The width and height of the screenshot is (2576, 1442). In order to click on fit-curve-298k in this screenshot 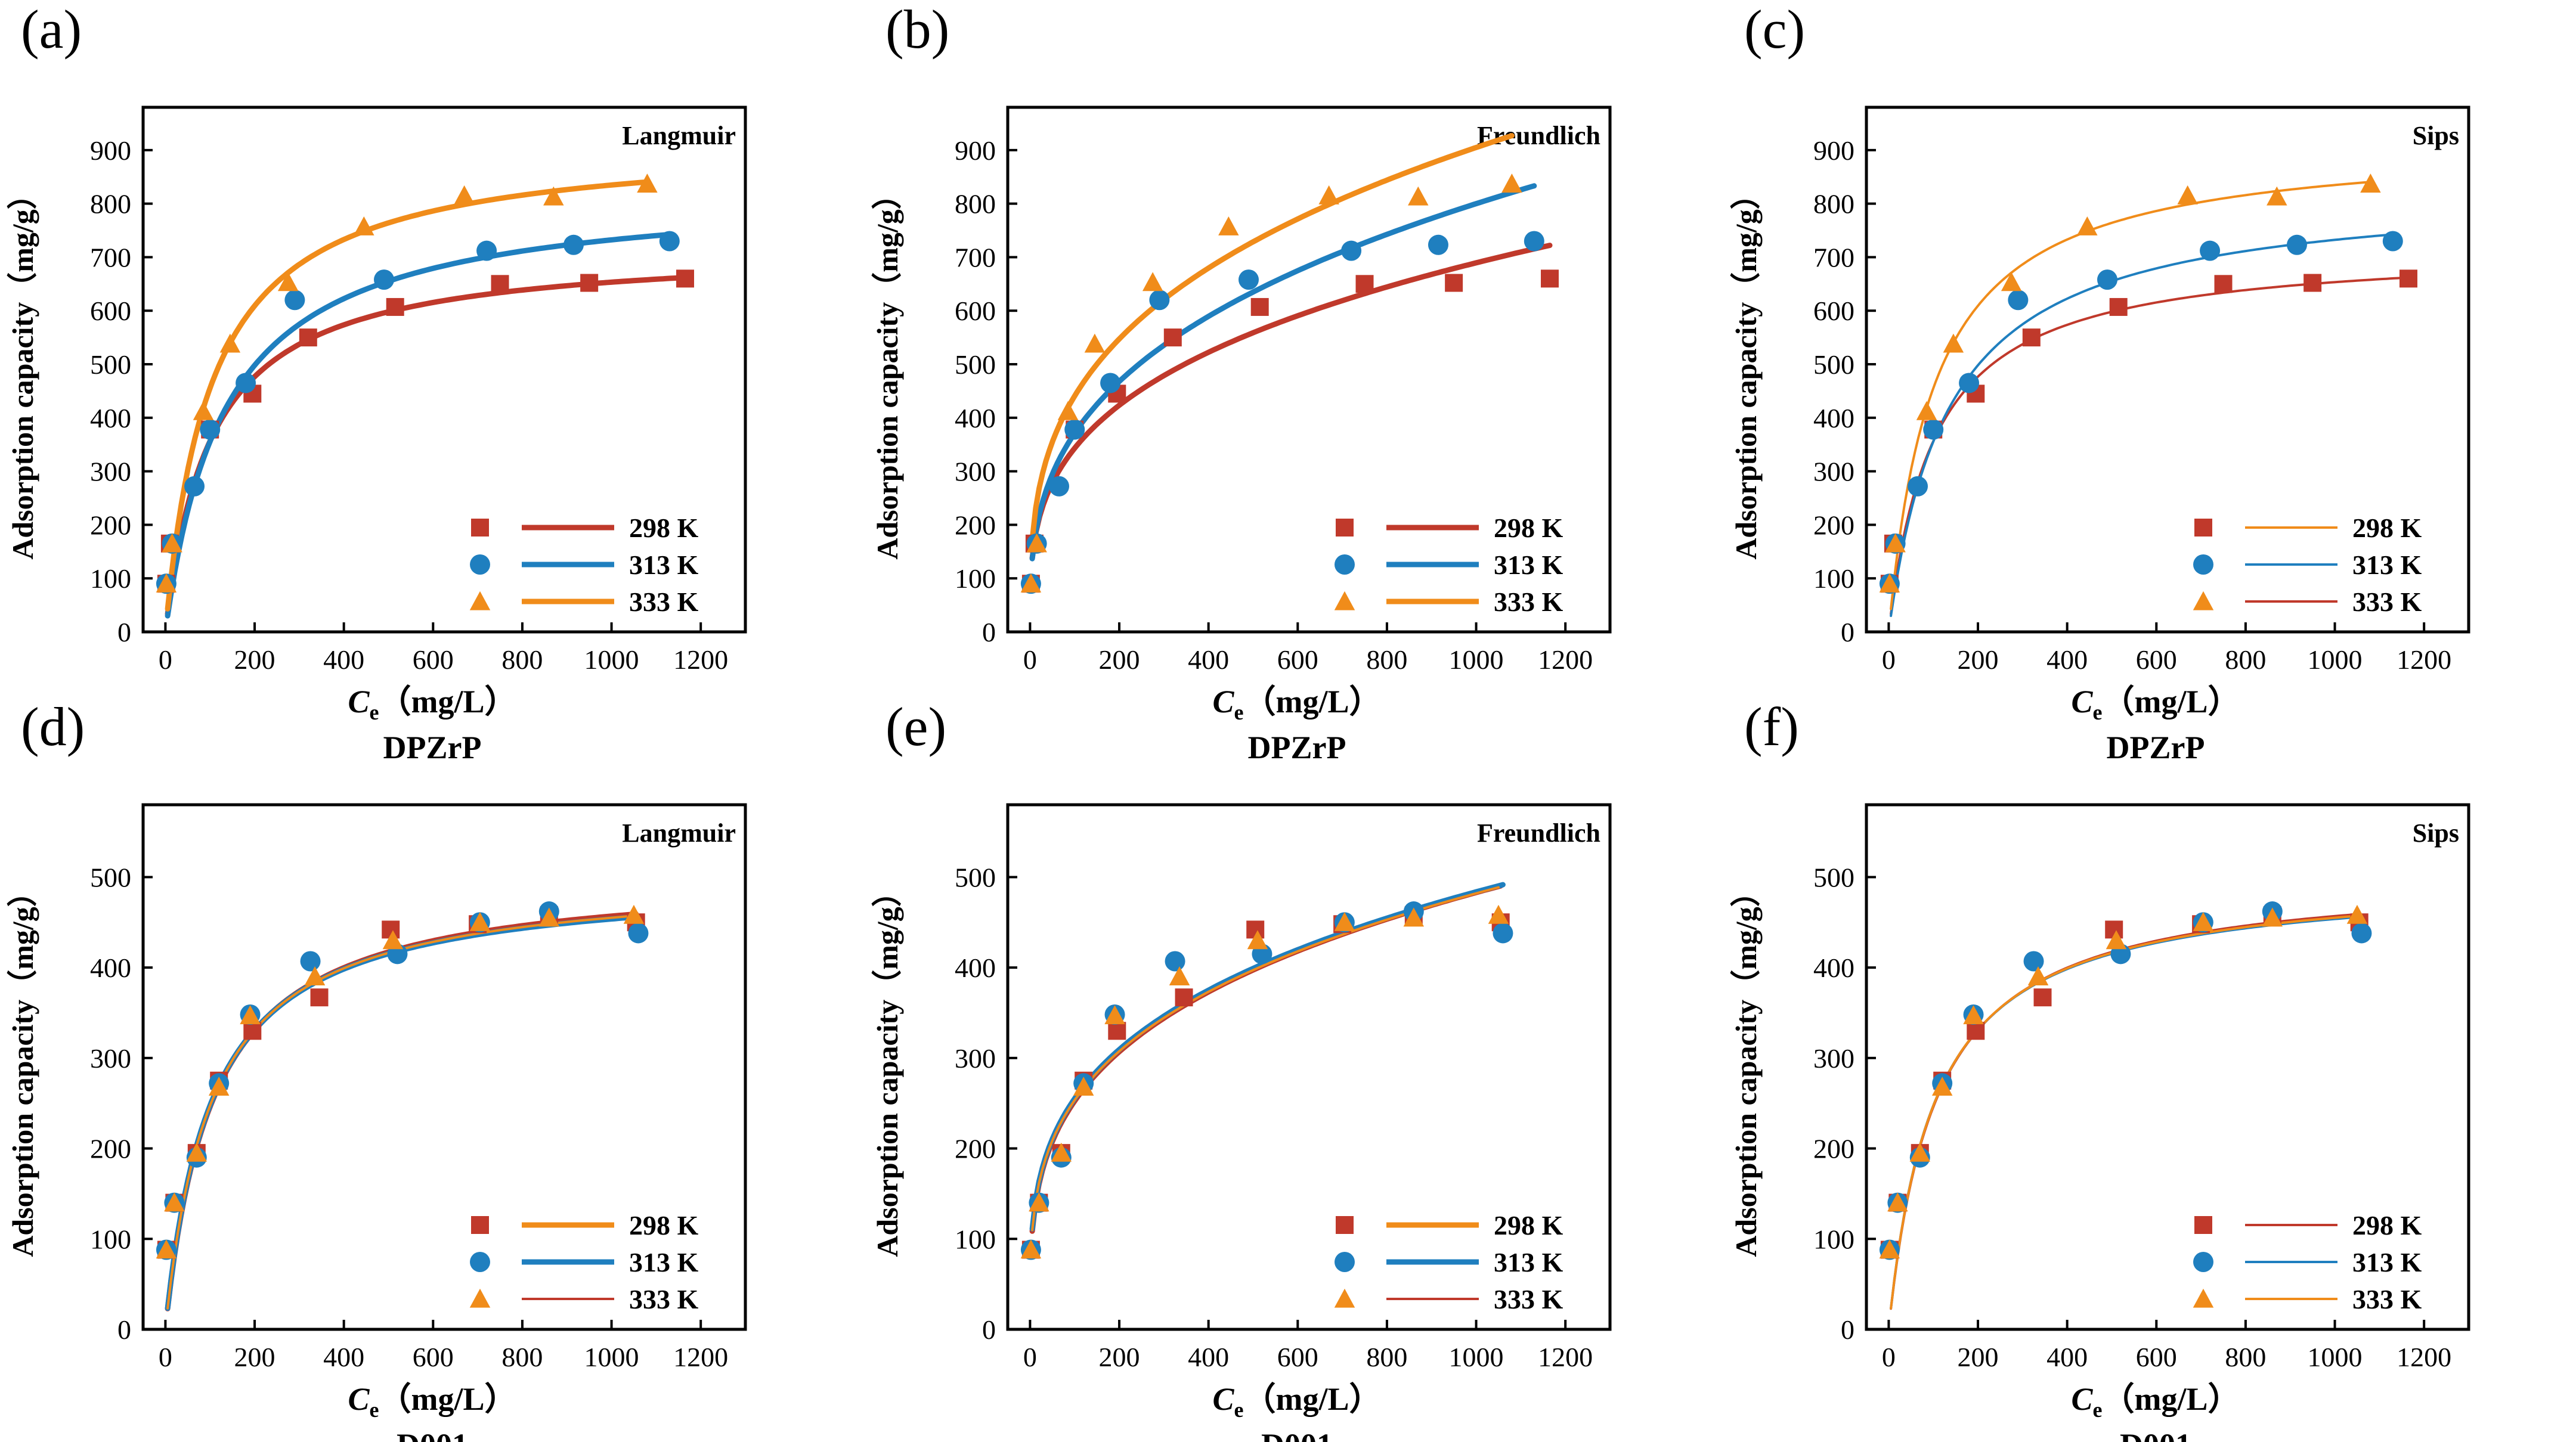, I will do `click(2125, 1111)`.